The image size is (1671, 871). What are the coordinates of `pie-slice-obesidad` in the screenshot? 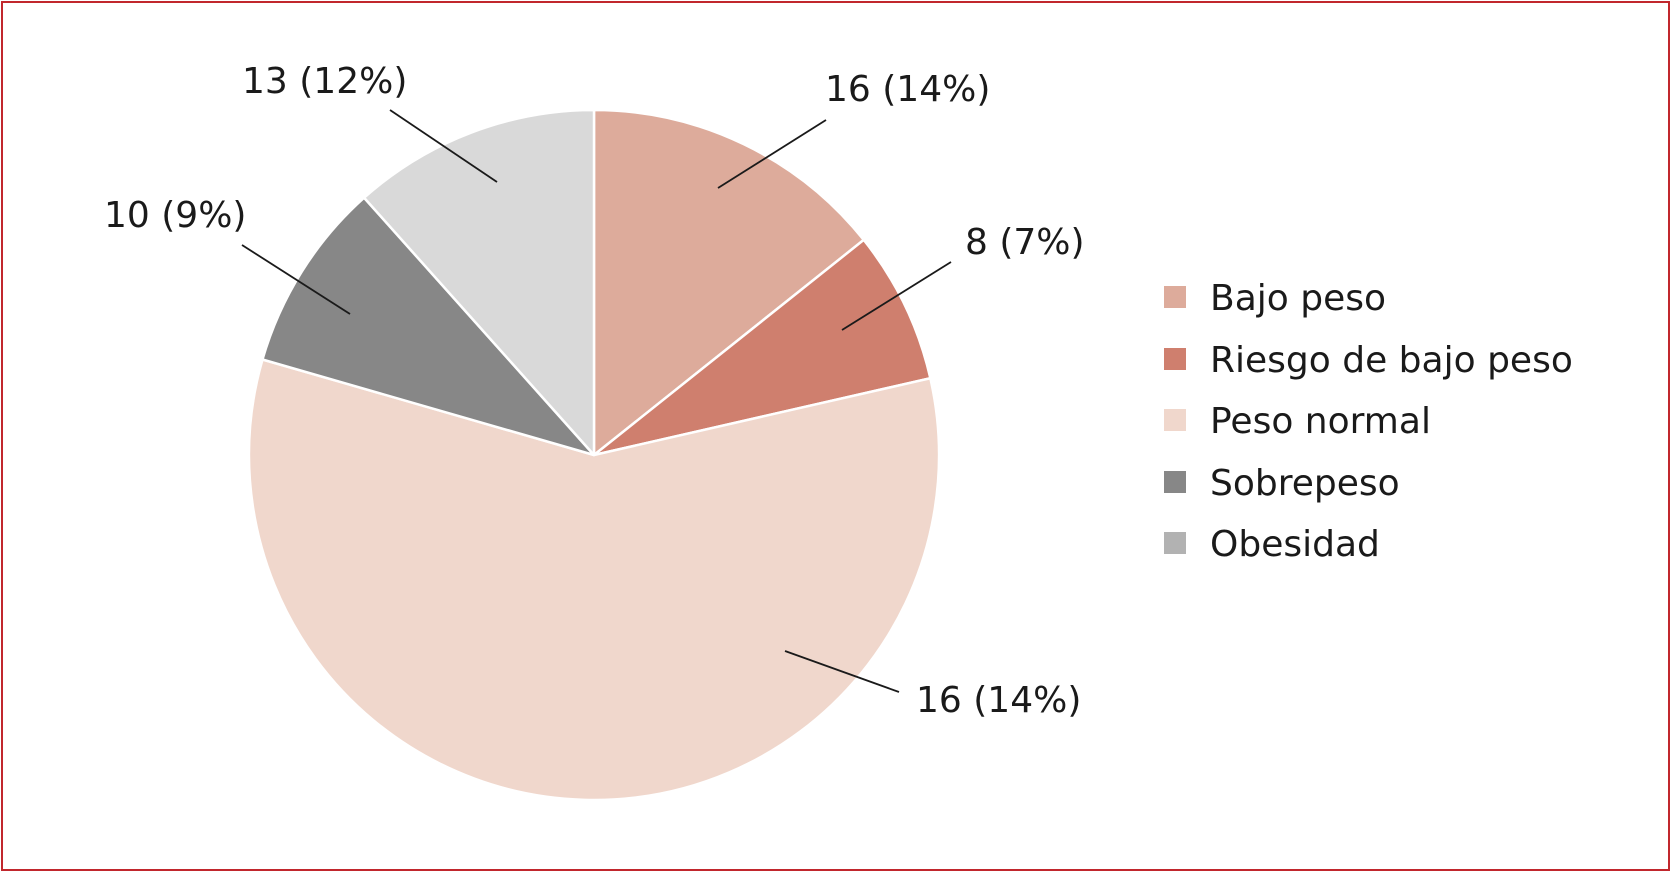 It's located at (479, 282).